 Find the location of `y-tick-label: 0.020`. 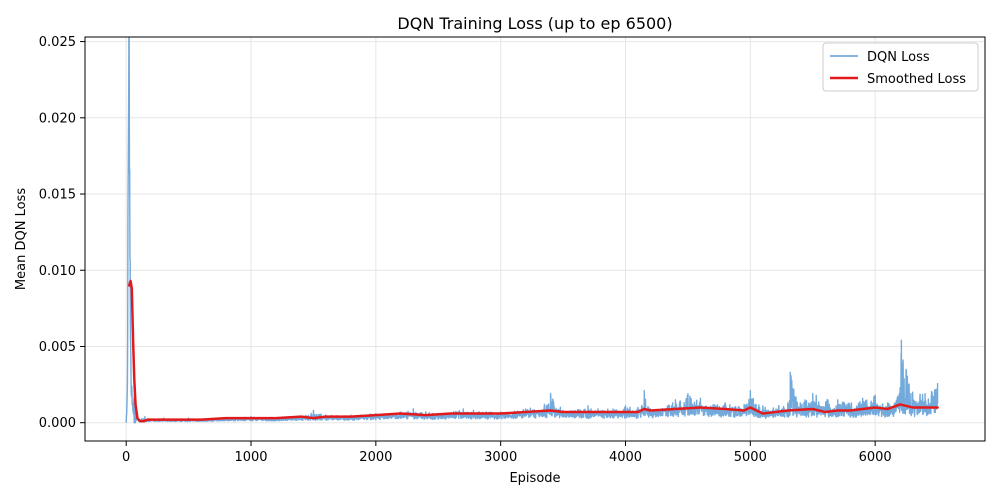

y-tick-label: 0.020 is located at coordinates (57, 118).